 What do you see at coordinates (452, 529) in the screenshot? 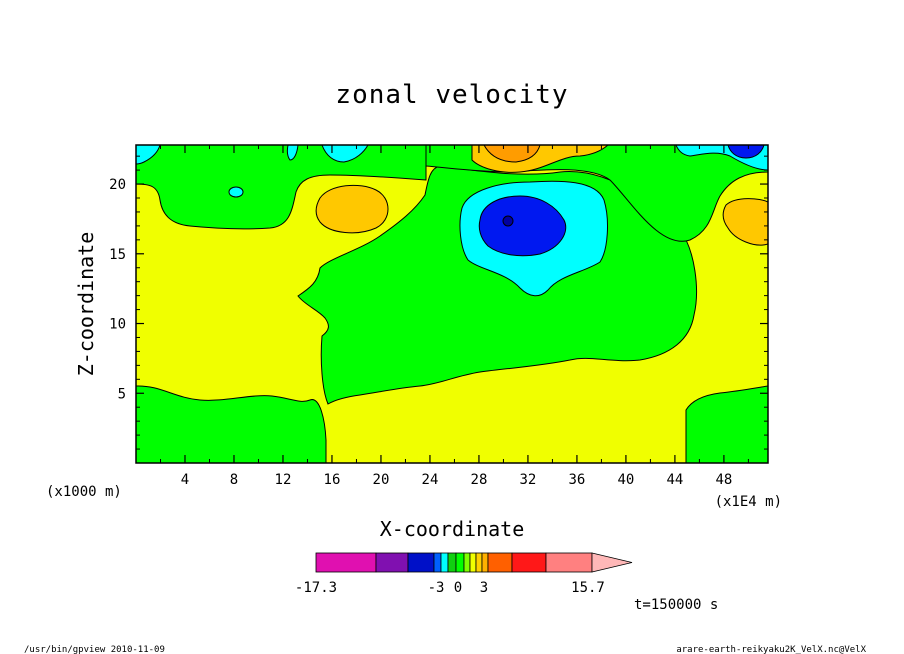
I see `x-axis-label: X-coordinate` at bounding box center [452, 529].